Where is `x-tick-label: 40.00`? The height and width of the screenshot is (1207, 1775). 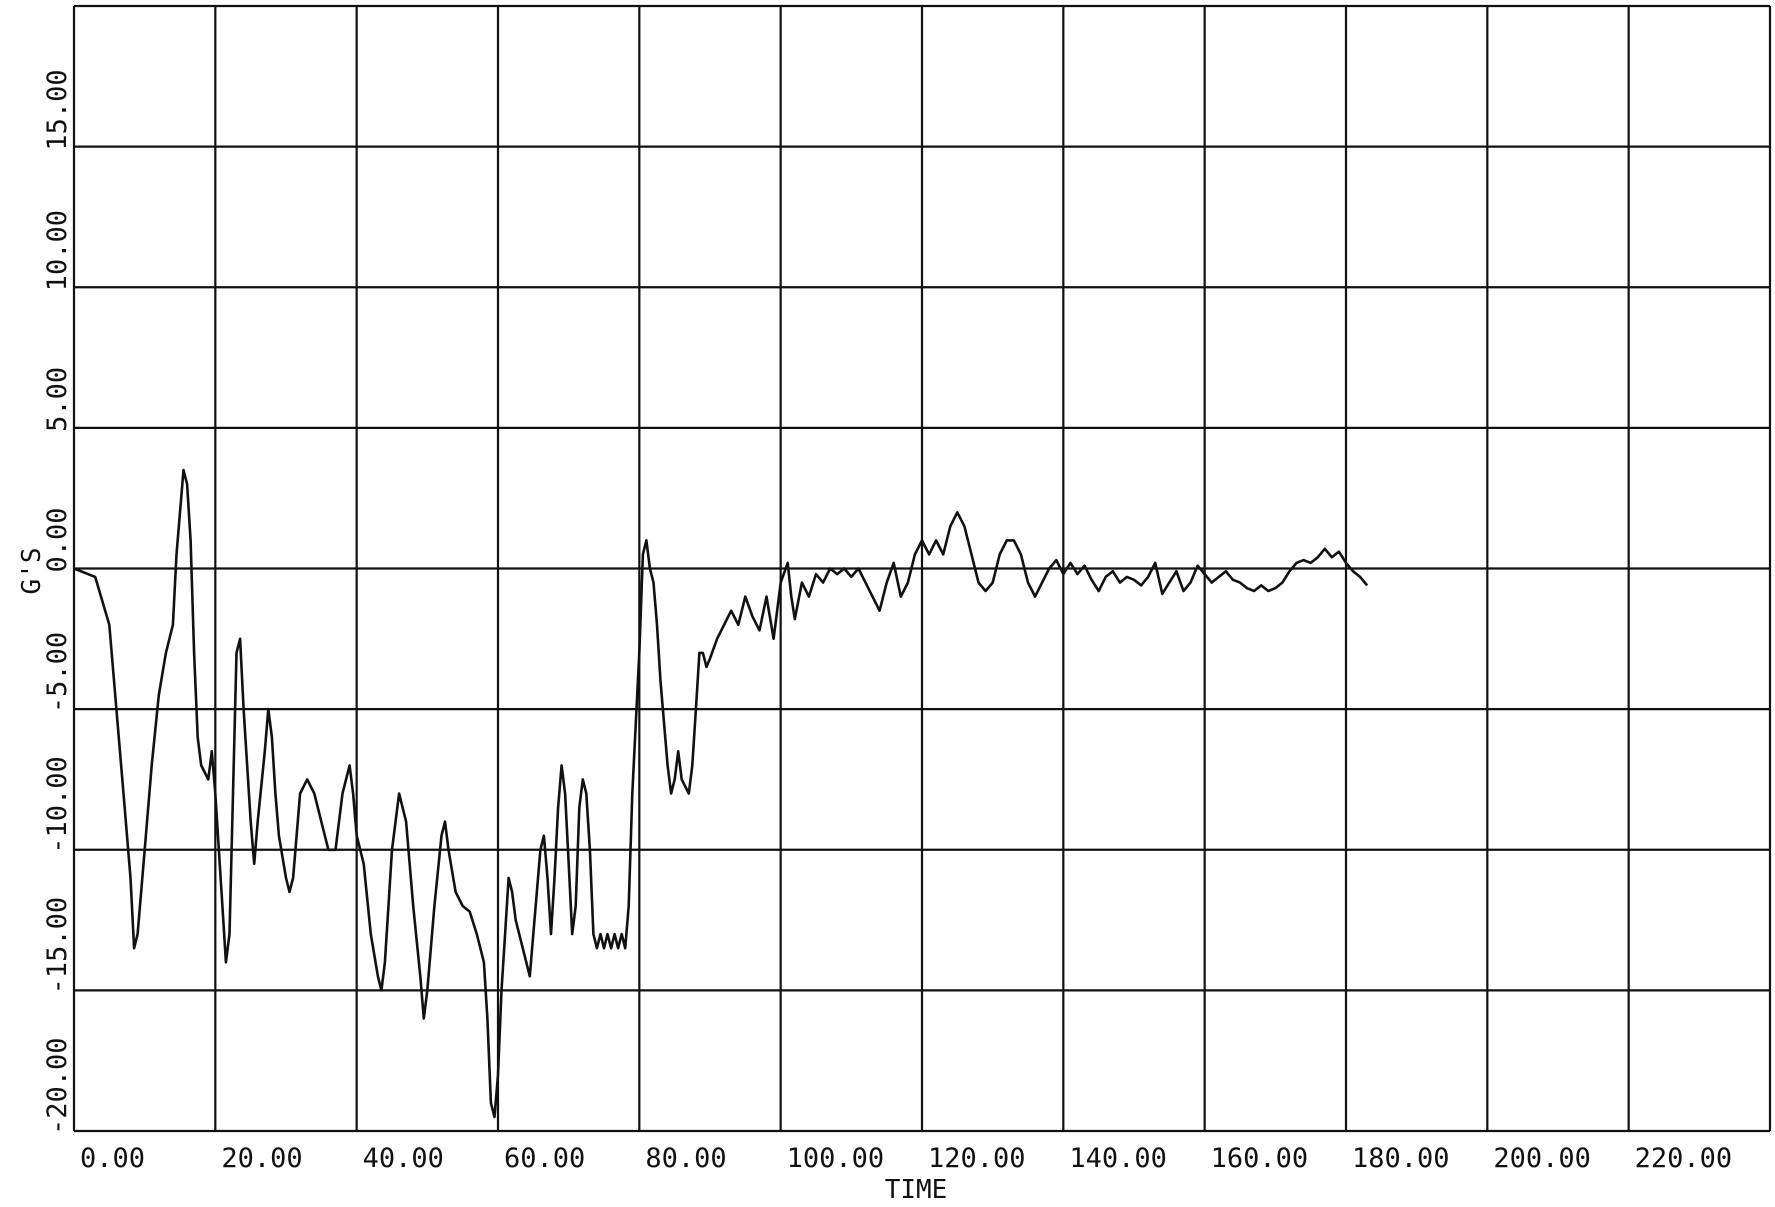 x-tick-label: 40.00 is located at coordinates (403, 1158).